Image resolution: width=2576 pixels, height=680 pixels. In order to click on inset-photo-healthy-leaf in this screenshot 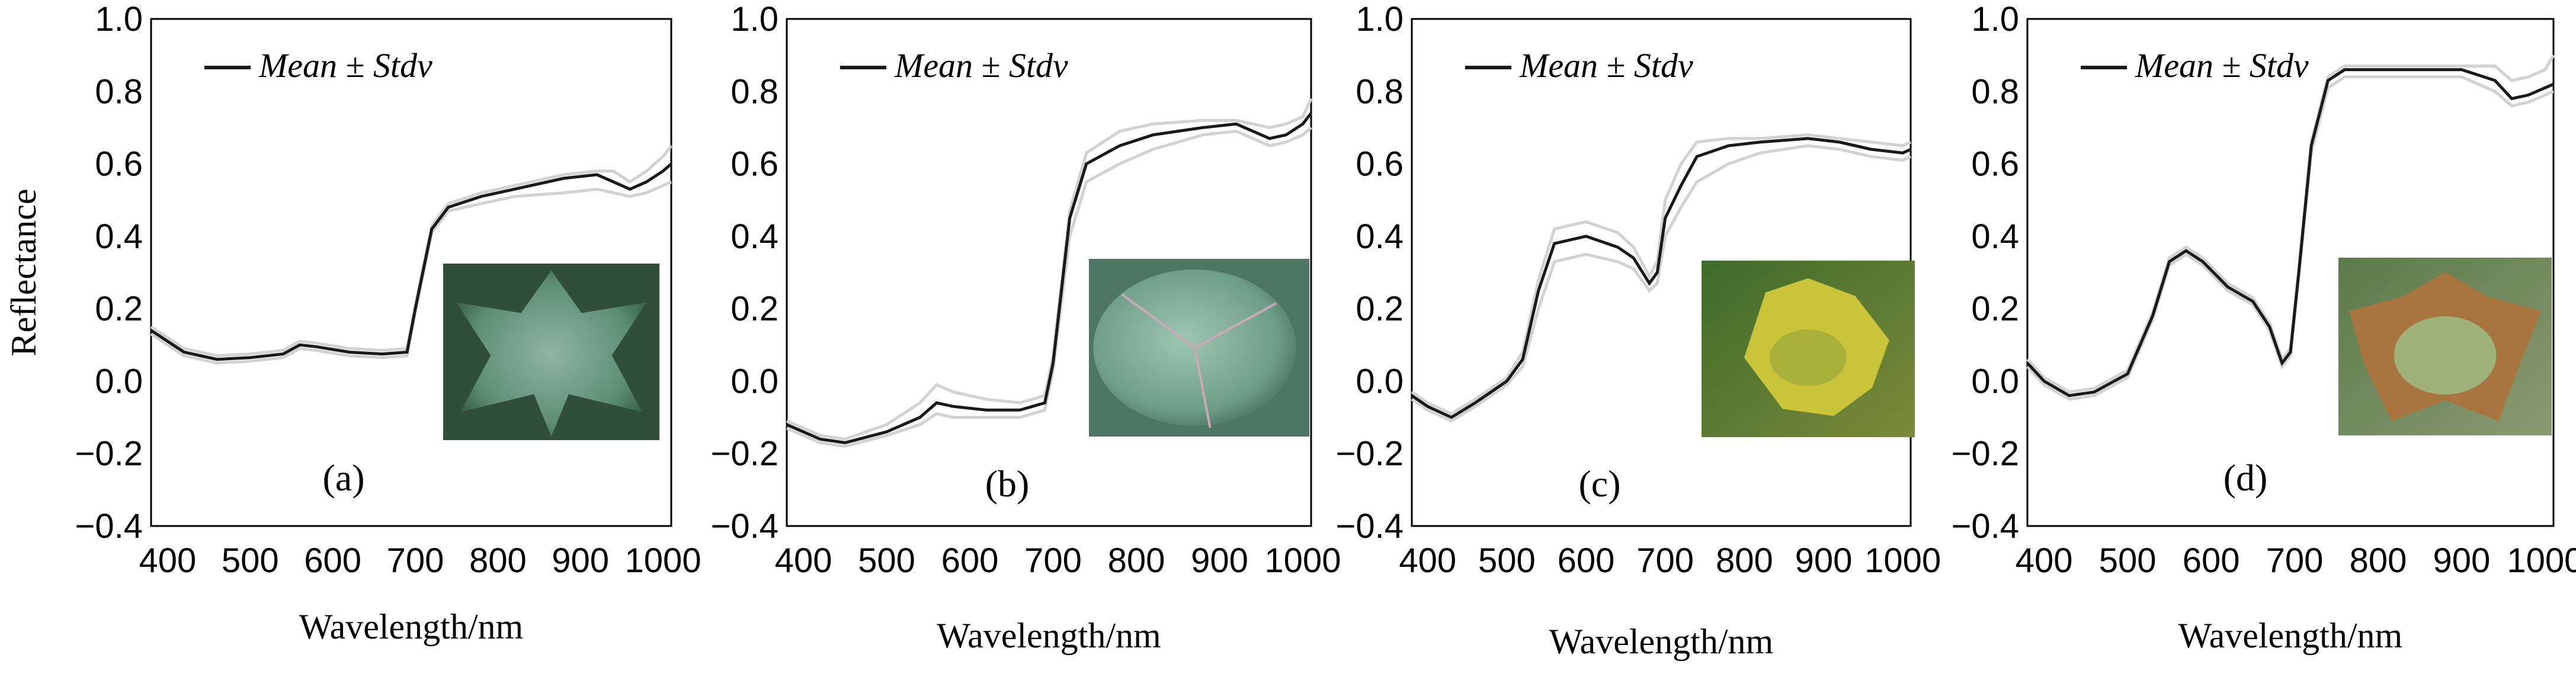, I will do `click(551, 352)`.